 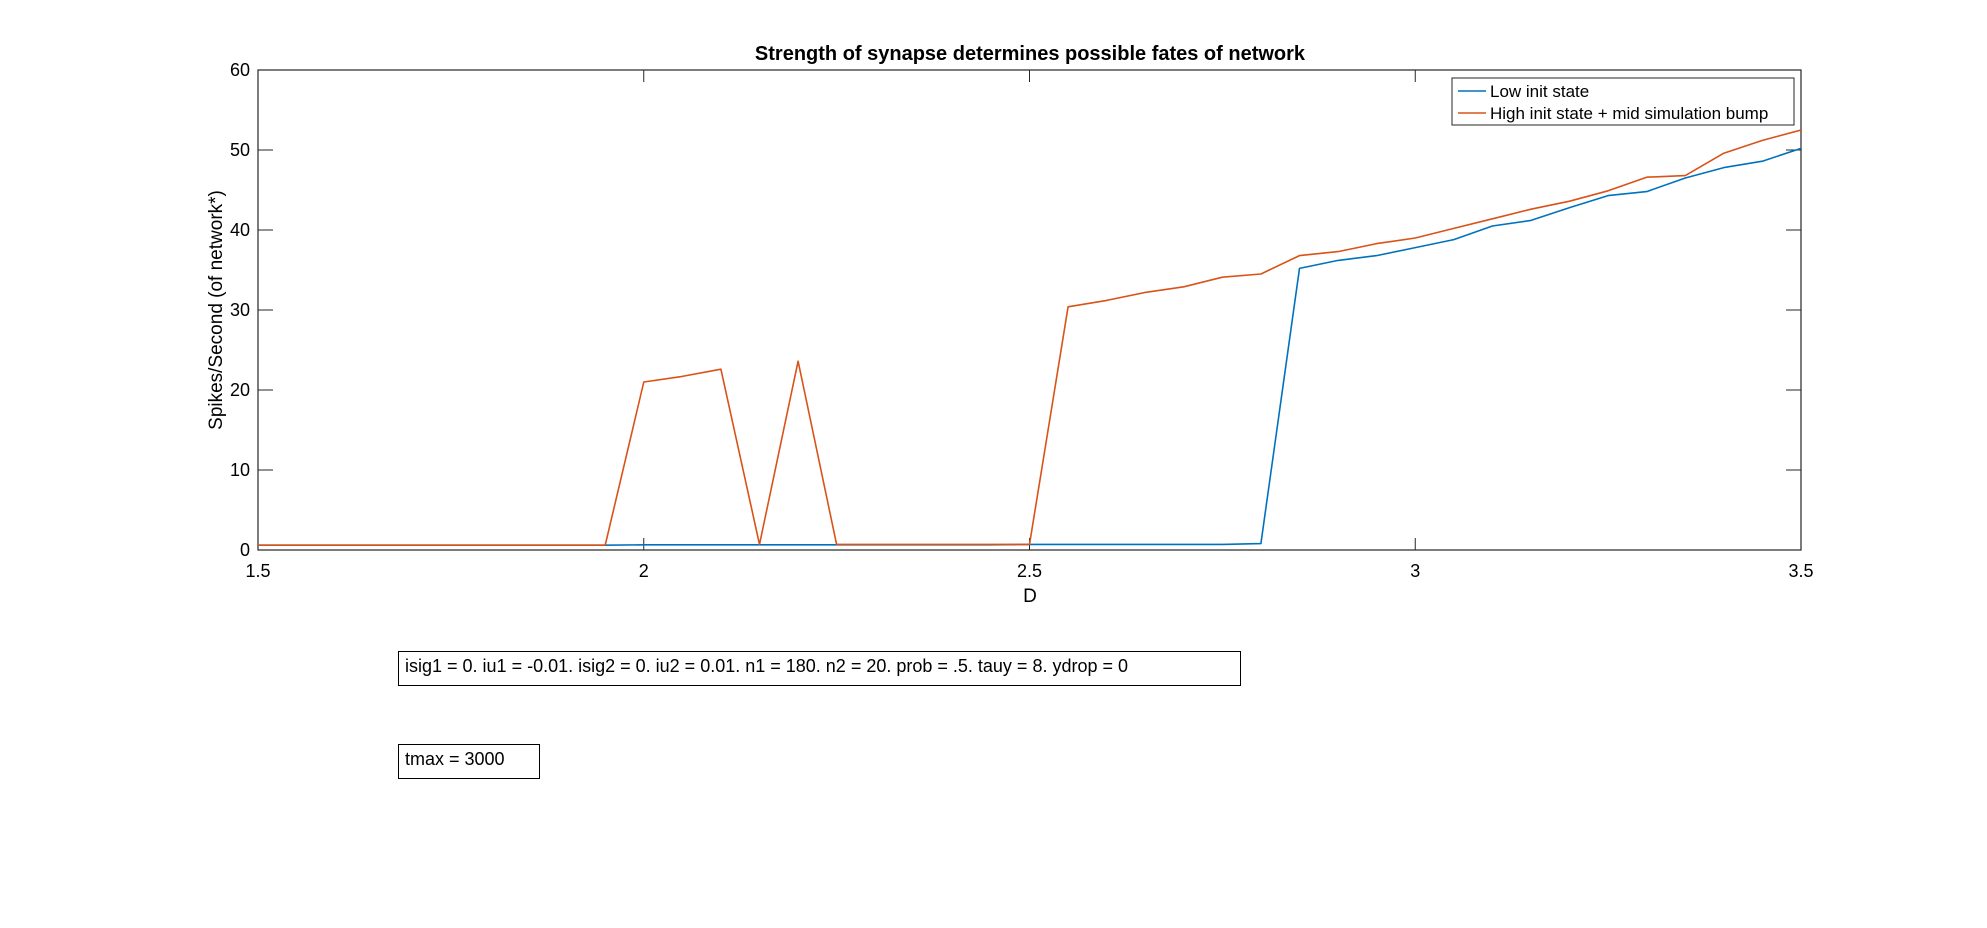 I want to click on y-tick-label: 30, so click(x=240, y=310).